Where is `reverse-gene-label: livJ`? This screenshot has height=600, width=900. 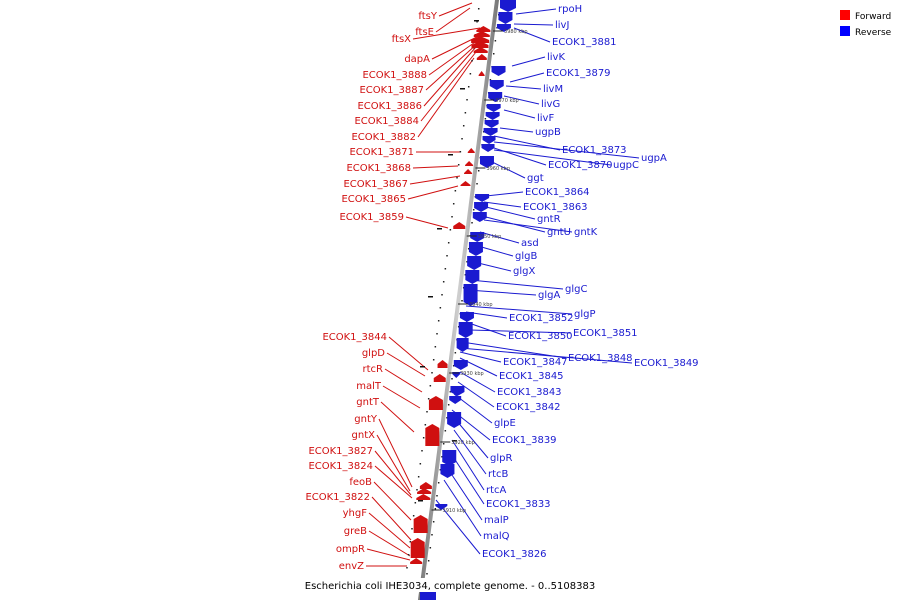
reverse-gene-label: livJ is located at coordinates (562, 25).